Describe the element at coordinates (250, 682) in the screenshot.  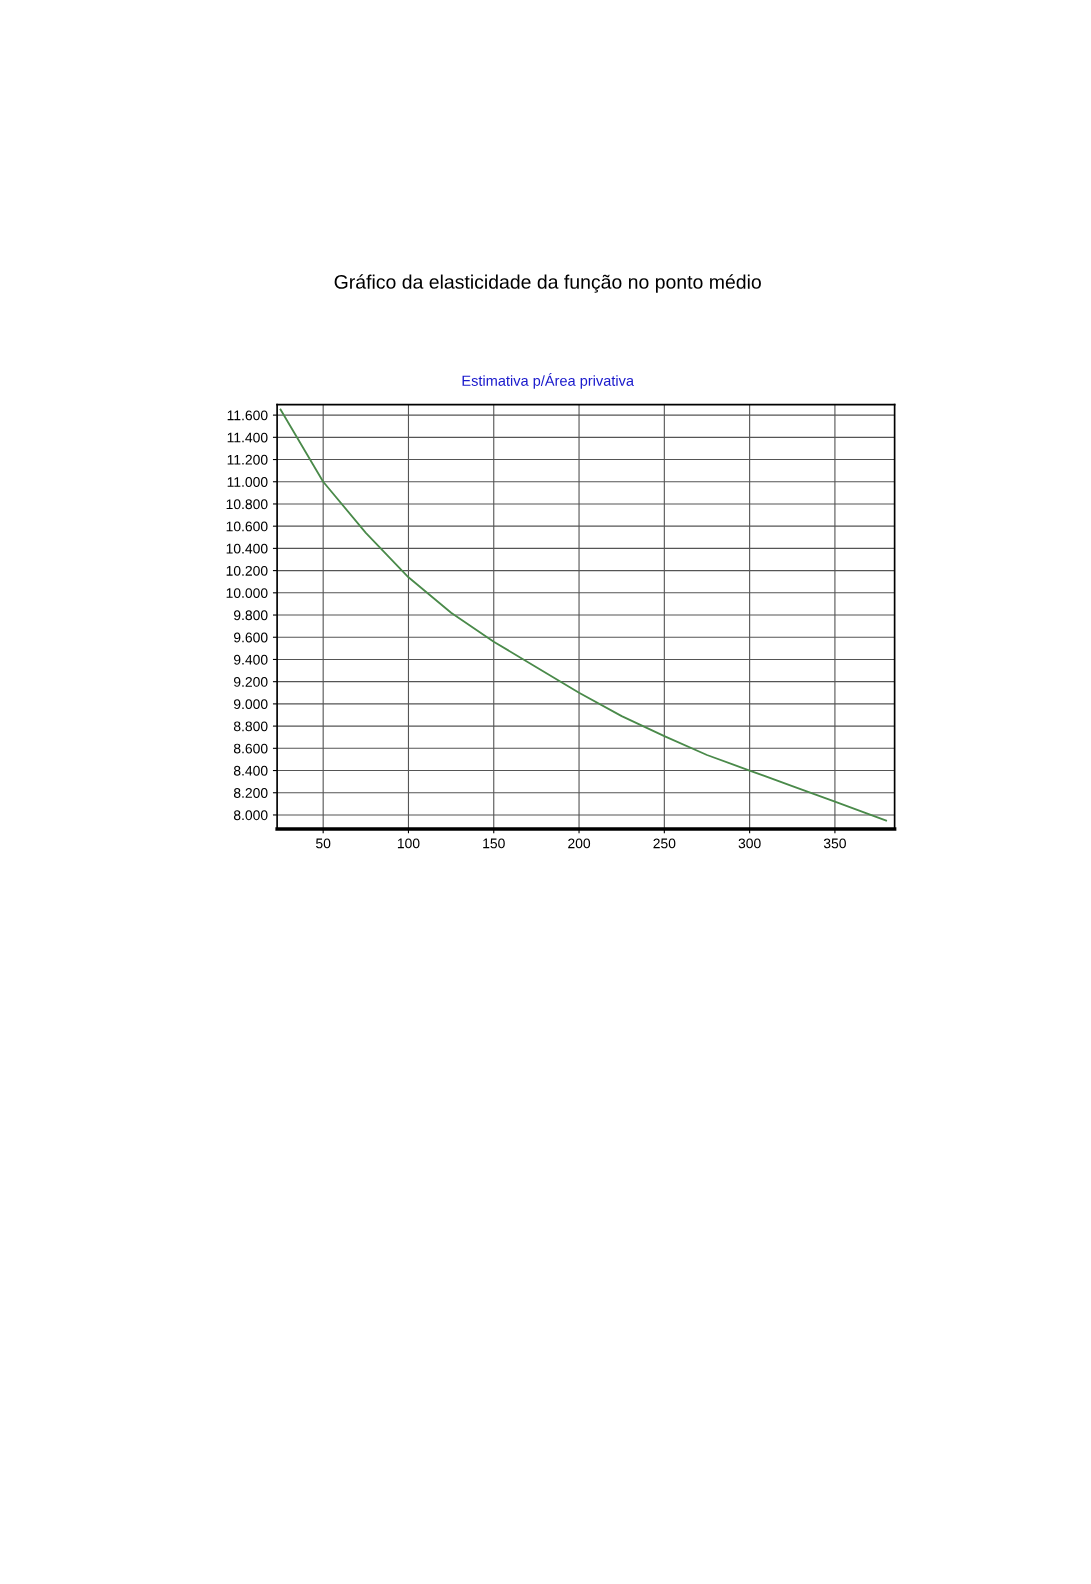
I see `y-tick-label: 9.200` at that location.